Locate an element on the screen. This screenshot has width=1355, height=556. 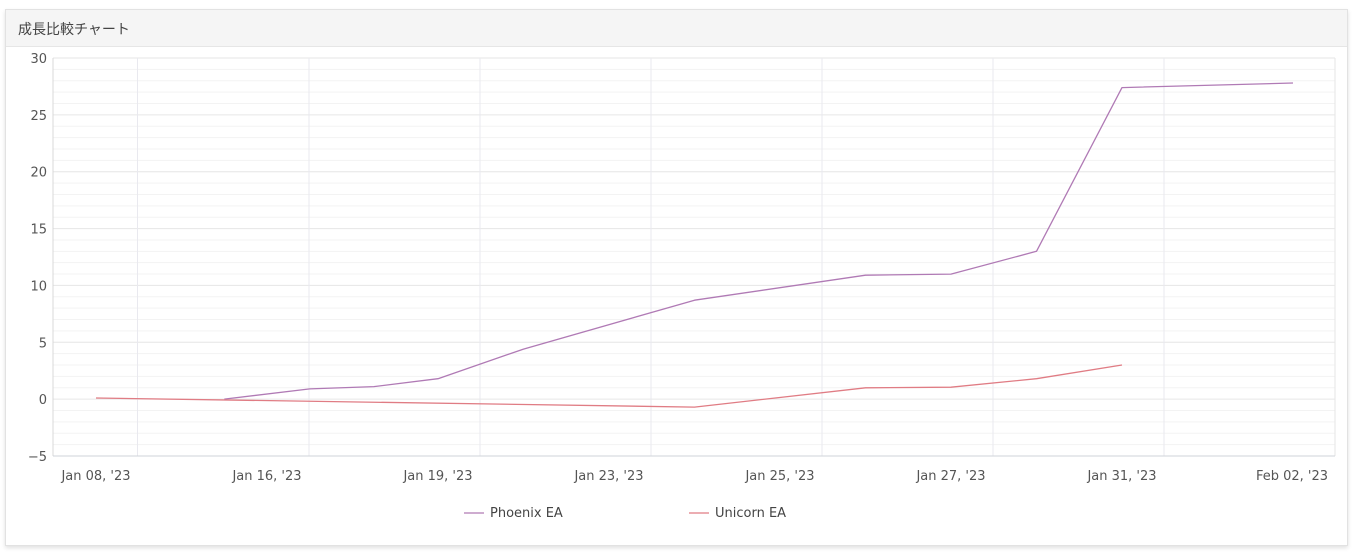
x-tick-label: Jan 23, '23 is located at coordinates (608, 476).